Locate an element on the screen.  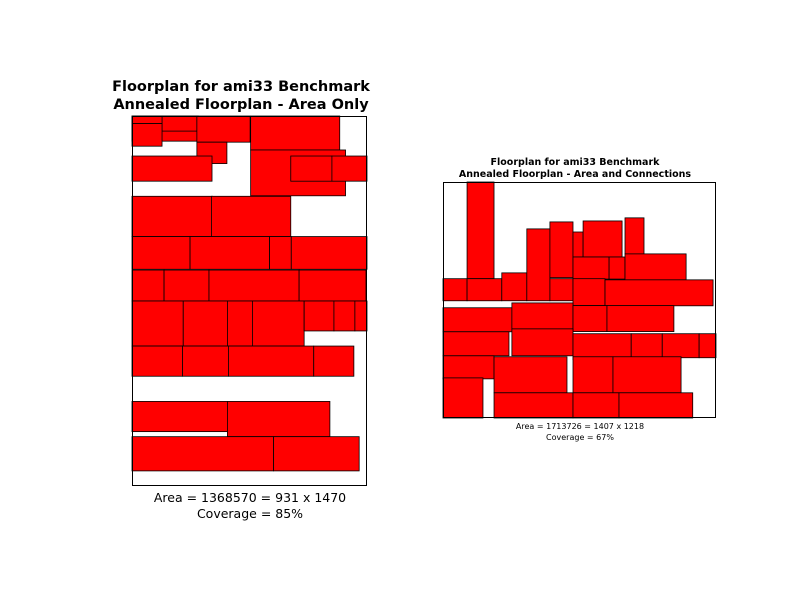
chart1-area-text: Area = 1368570 = 931 x 1470 is located at coordinates (250, 497).